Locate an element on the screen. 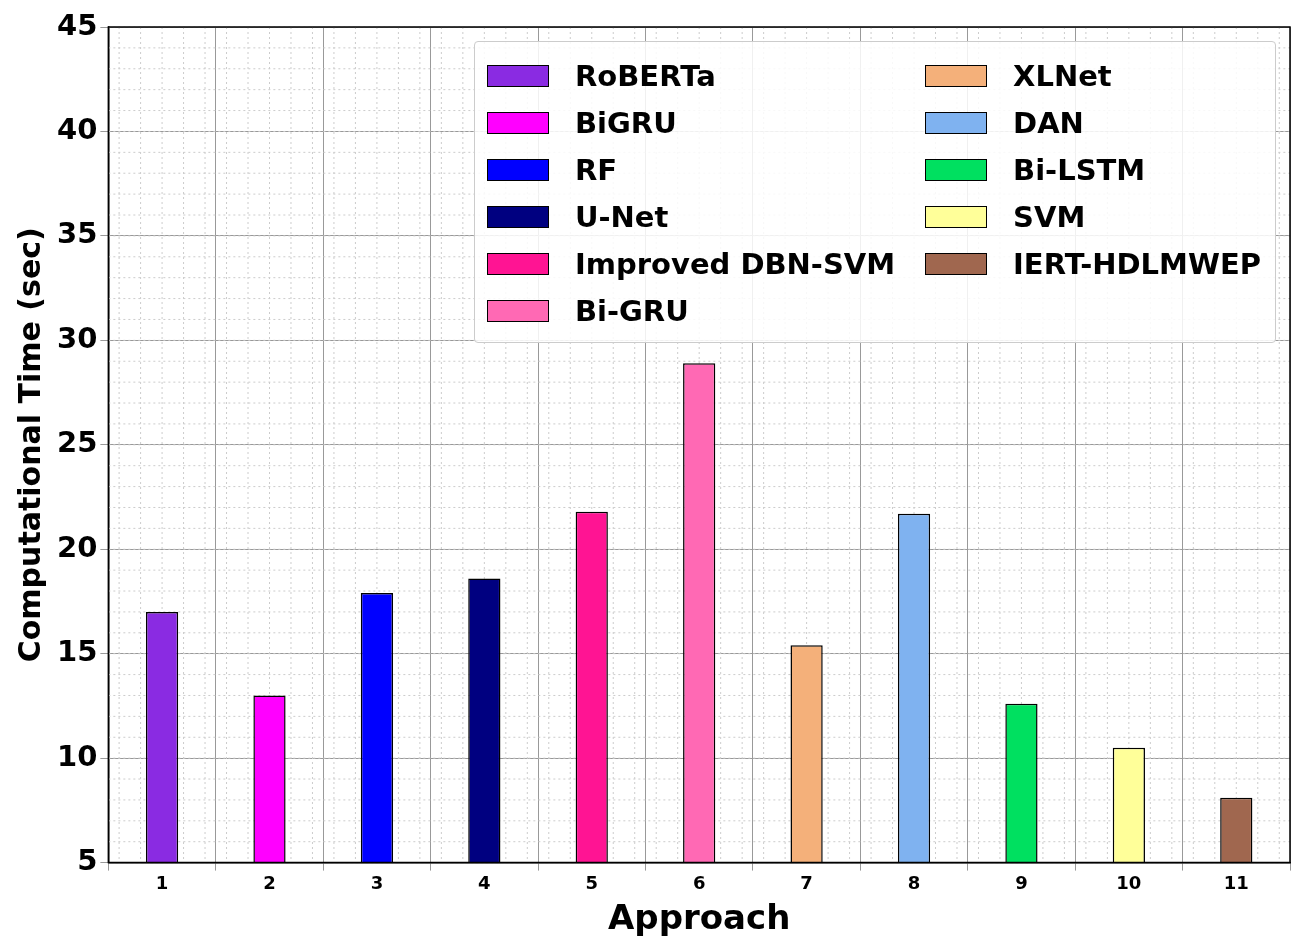 The width and height of the screenshot is (1300, 950). legend-label: Bi-GRU is located at coordinates (631, 310).